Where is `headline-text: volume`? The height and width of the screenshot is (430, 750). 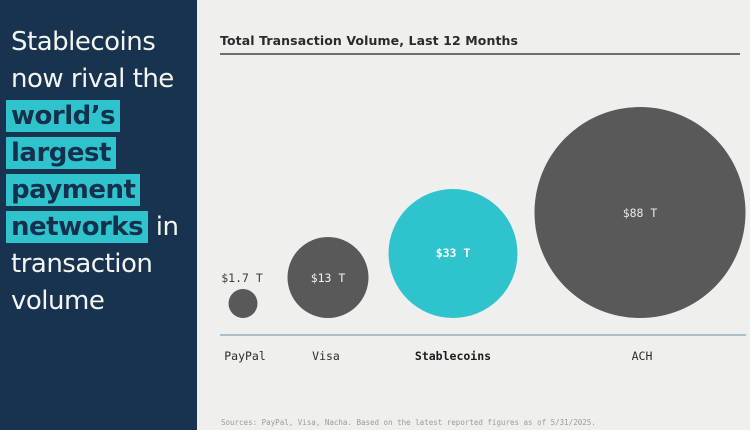 headline-text: volume is located at coordinates (58, 301).